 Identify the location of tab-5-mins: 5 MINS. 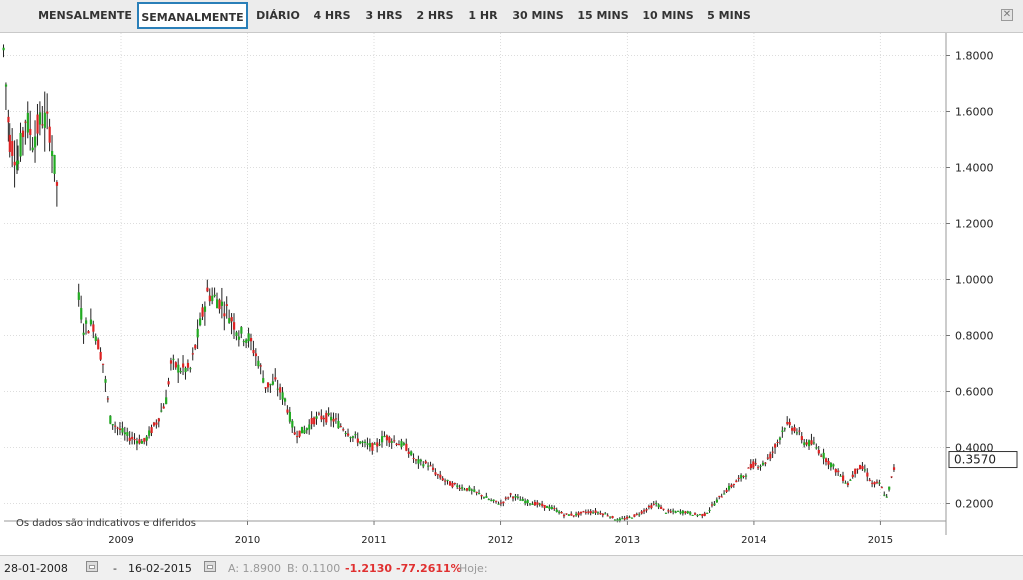
(729, 15).